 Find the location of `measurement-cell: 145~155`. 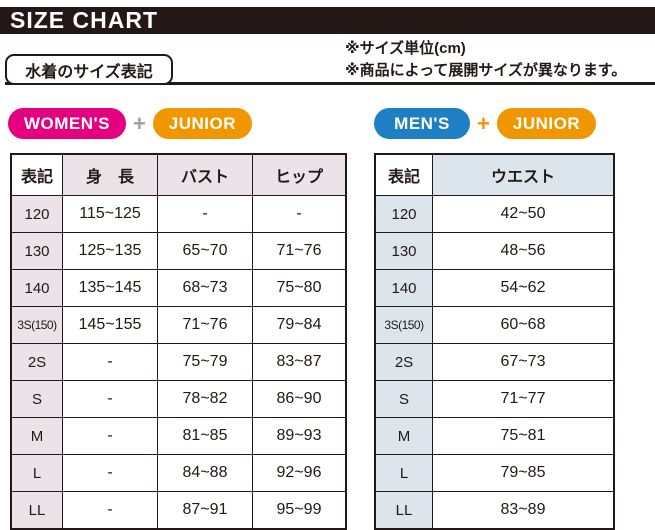

measurement-cell: 145~155 is located at coordinates (110, 325).